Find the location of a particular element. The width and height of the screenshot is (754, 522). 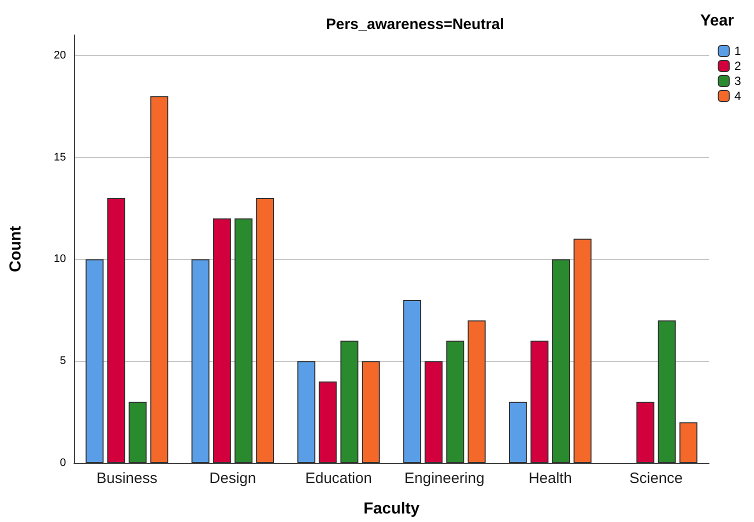

y-axis-title: Count is located at coordinates (16, 248).